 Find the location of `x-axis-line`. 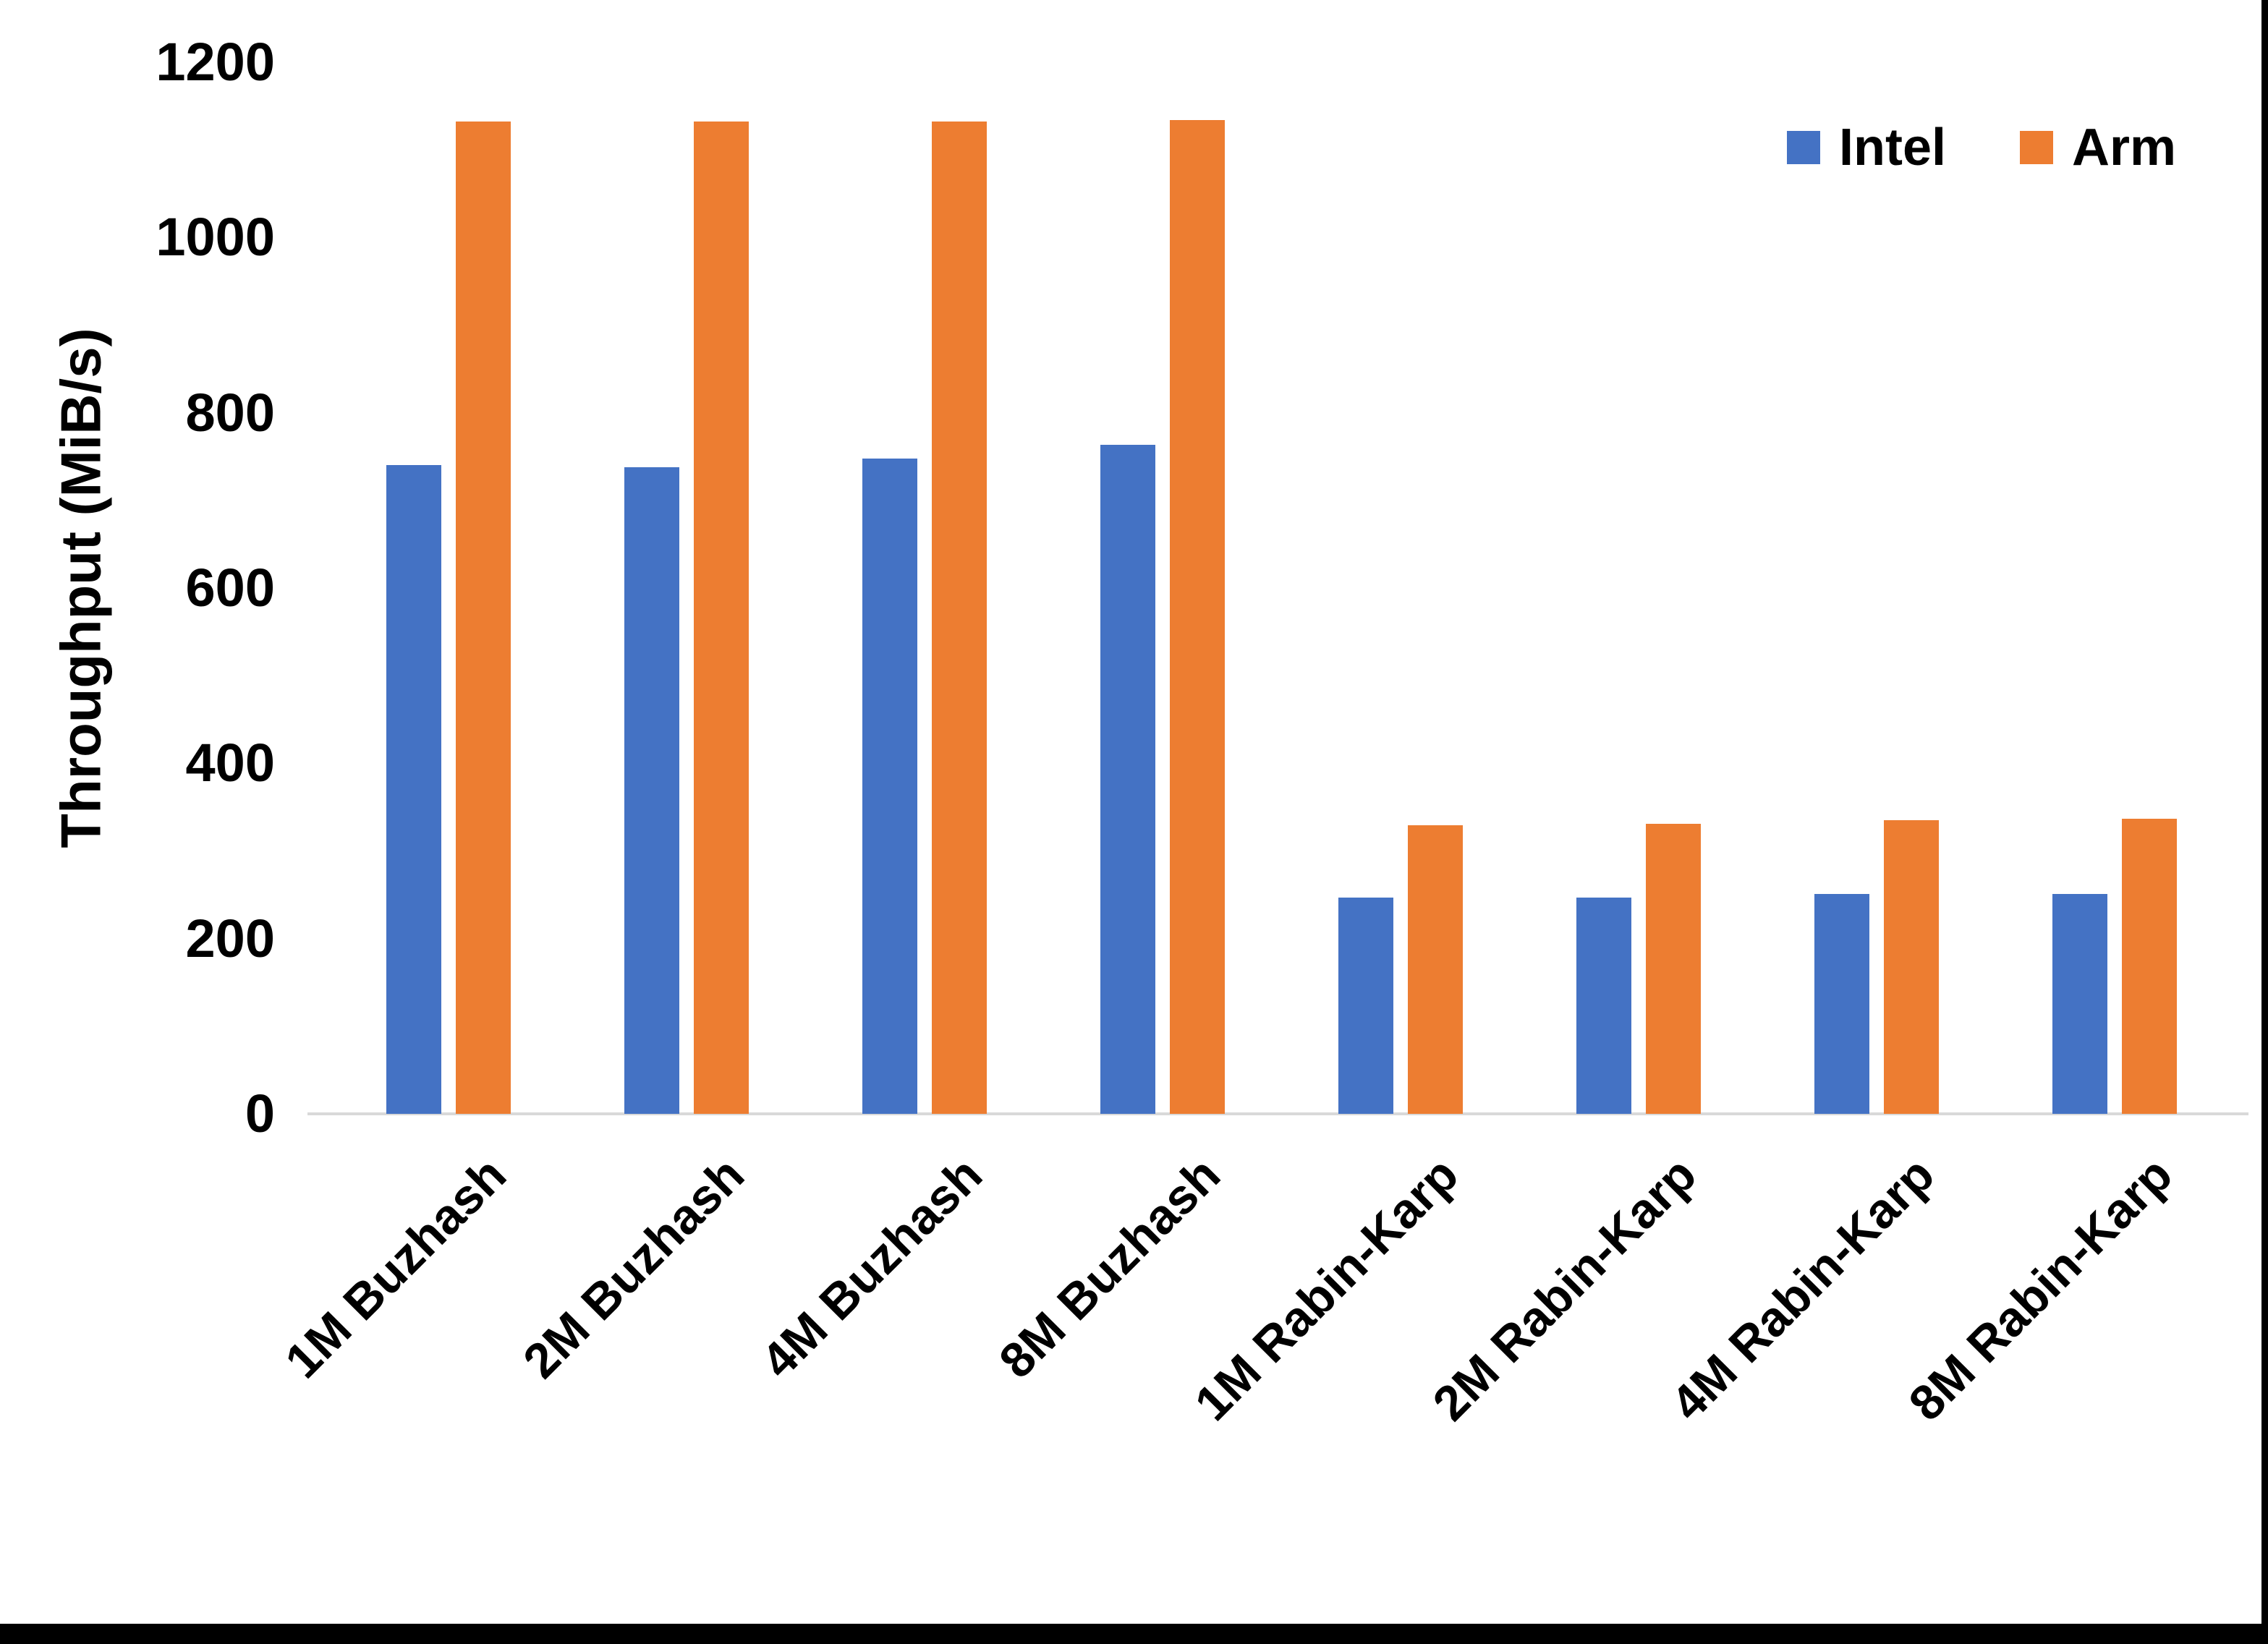

x-axis-line is located at coordinates (1277, 1113).